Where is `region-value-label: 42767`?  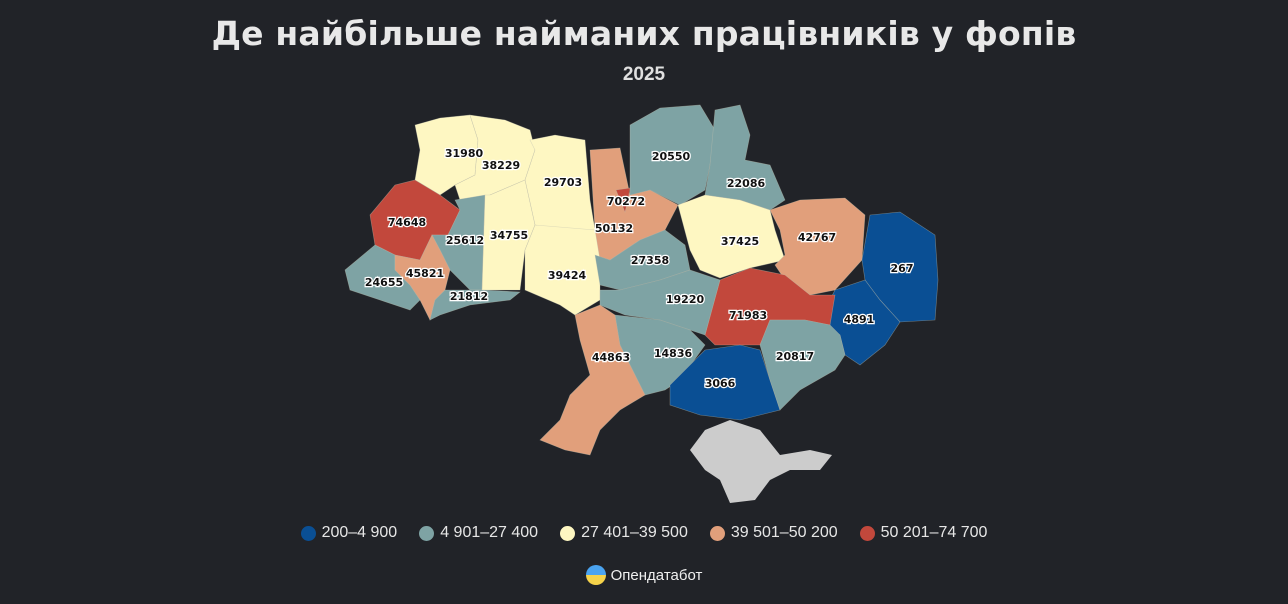
region-value-label: 42767 is located at coordinates (817, 237).